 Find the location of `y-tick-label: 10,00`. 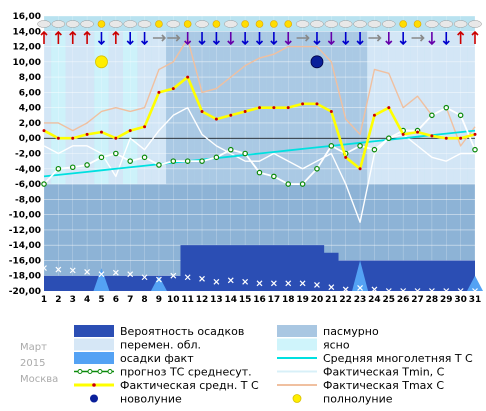

y-tick-label: 10,00 is located at coordinates (27, 63).